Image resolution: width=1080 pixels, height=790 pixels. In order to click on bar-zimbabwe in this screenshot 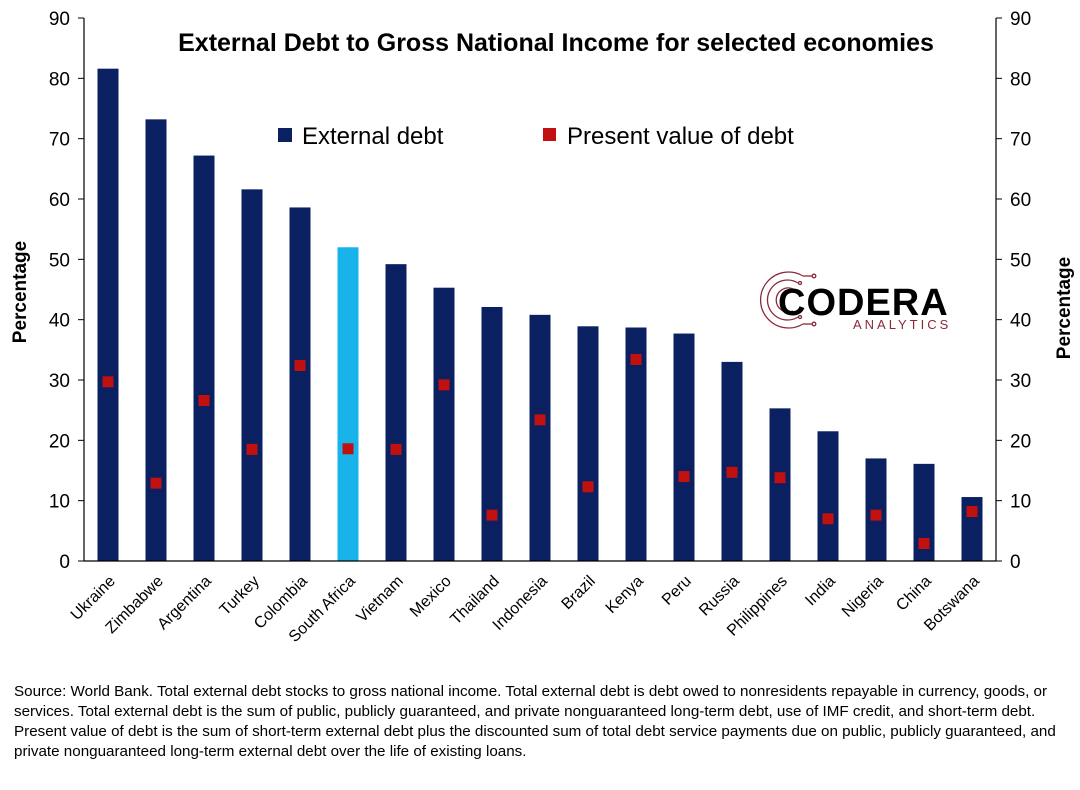, I will do `click(156, 340)`.